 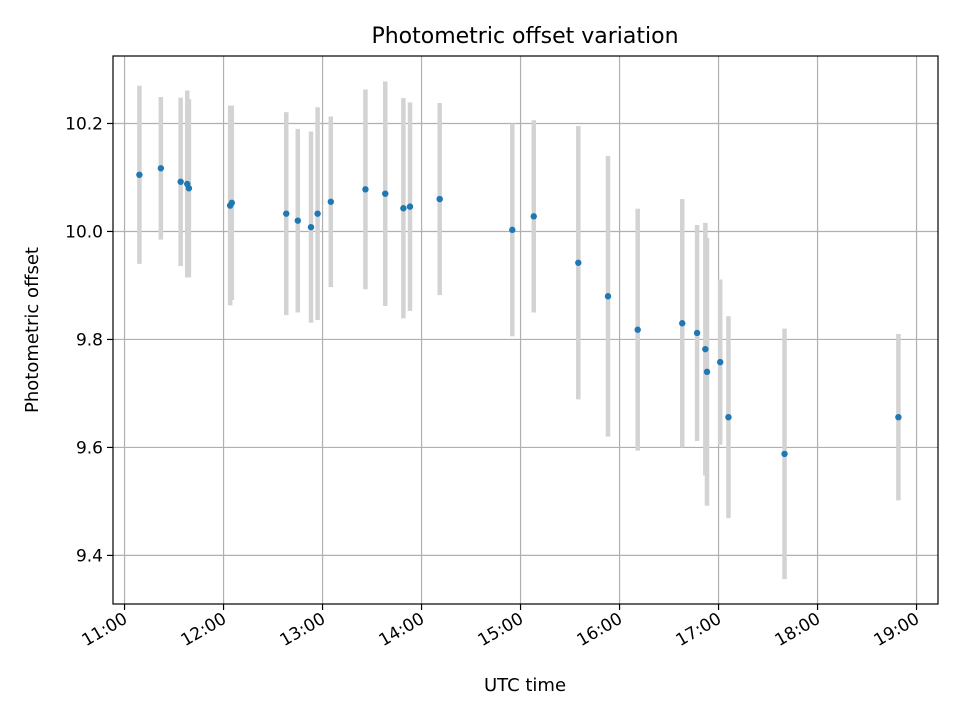 I want to click on x-tick-label: 12:00, so click(x=204, y=630).